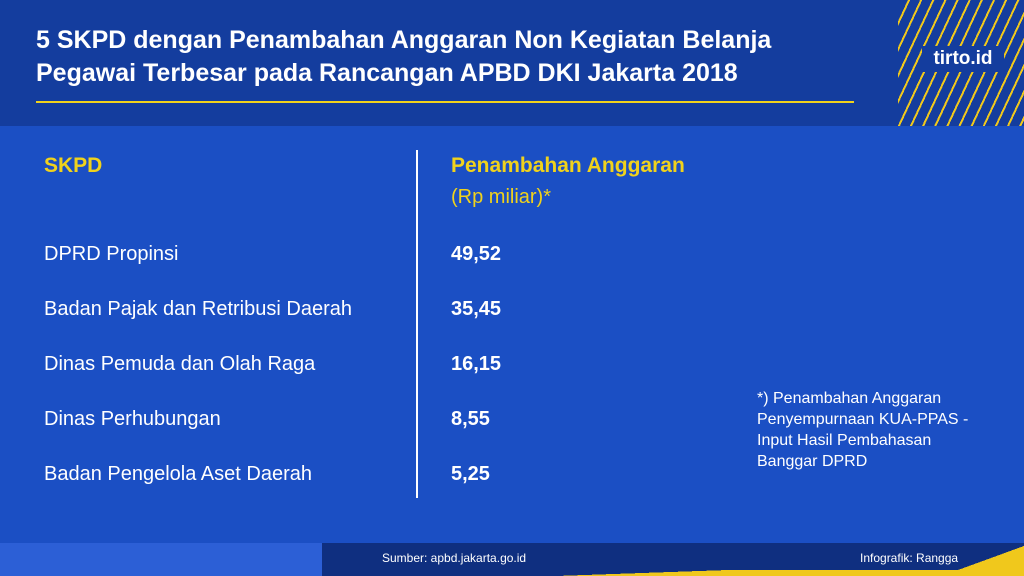 Image resolution: width=1024 pixels, height=576 pixels. What do you see at coordinates (990, 559) in the screenshot?
I see `footer-accent-corner` at bounding box center [990, 559].